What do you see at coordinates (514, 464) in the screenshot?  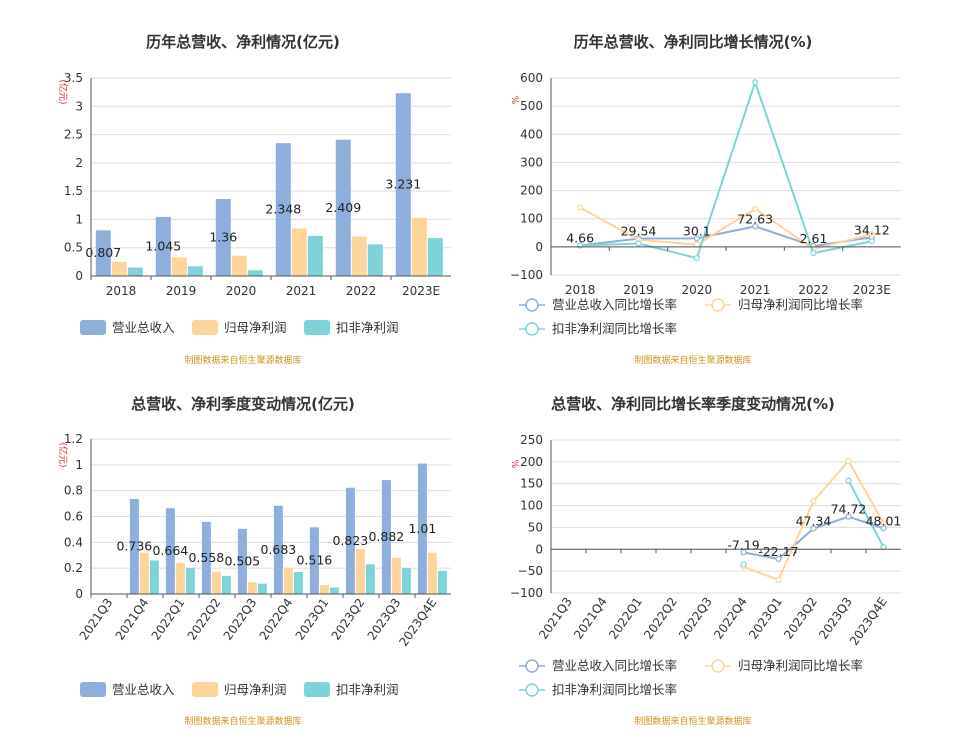 I see `y-axis-unit: %` at bounding box center [514, 464].